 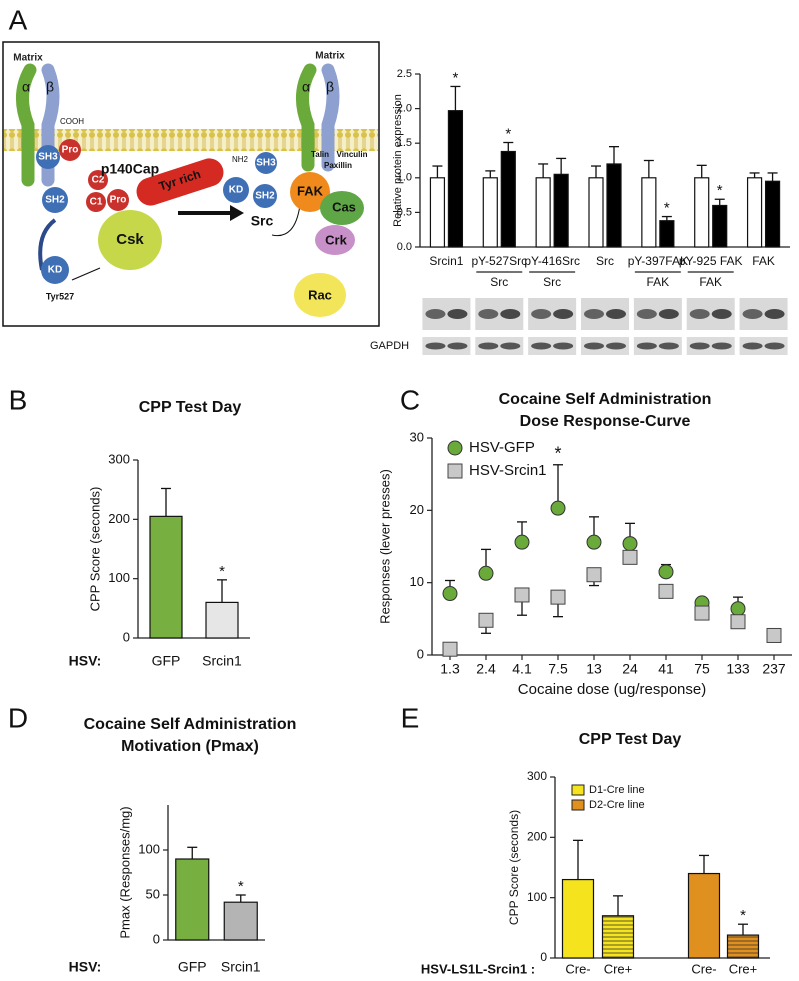 What do you see at coordinates (130, 240) in the screenshot?
I see `csk` at bounding box center [130, 240].